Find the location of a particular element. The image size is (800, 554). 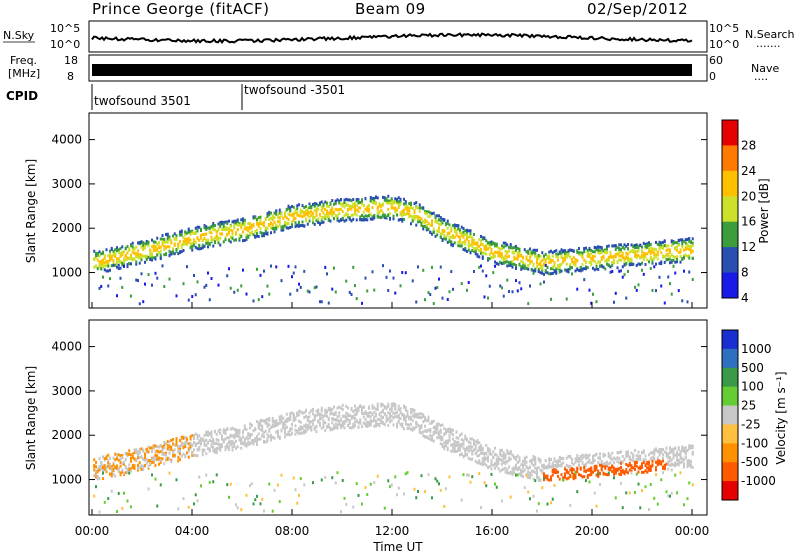

vel-ytick-label-1: 2000 is located at coordinates (66, 435).